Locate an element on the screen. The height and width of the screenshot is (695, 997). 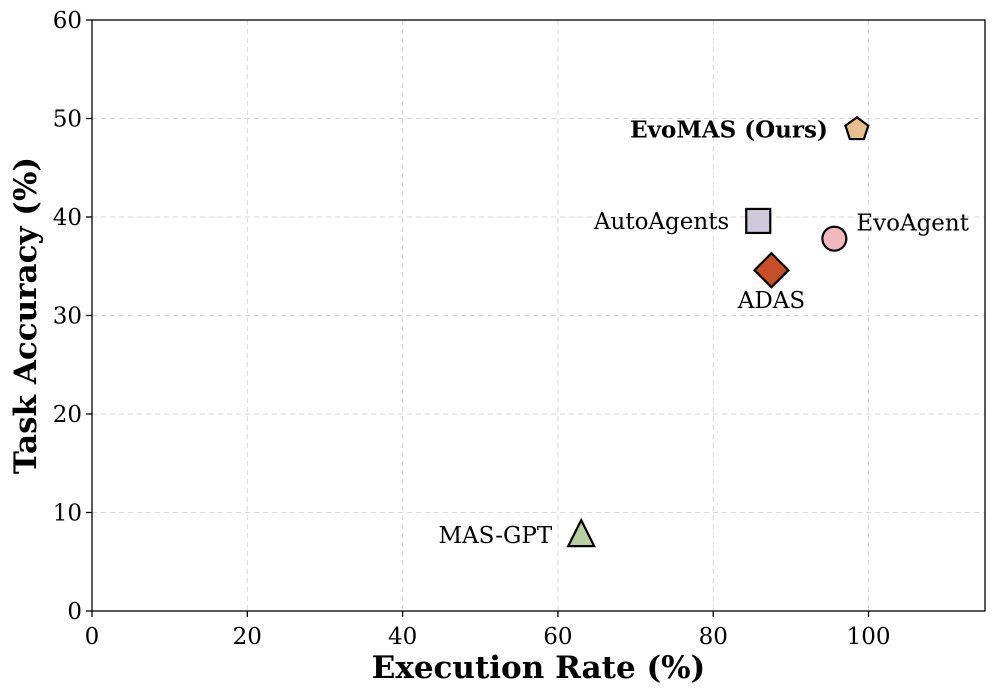
point-adas-label: ADAS is located at coordinates (771, 301).